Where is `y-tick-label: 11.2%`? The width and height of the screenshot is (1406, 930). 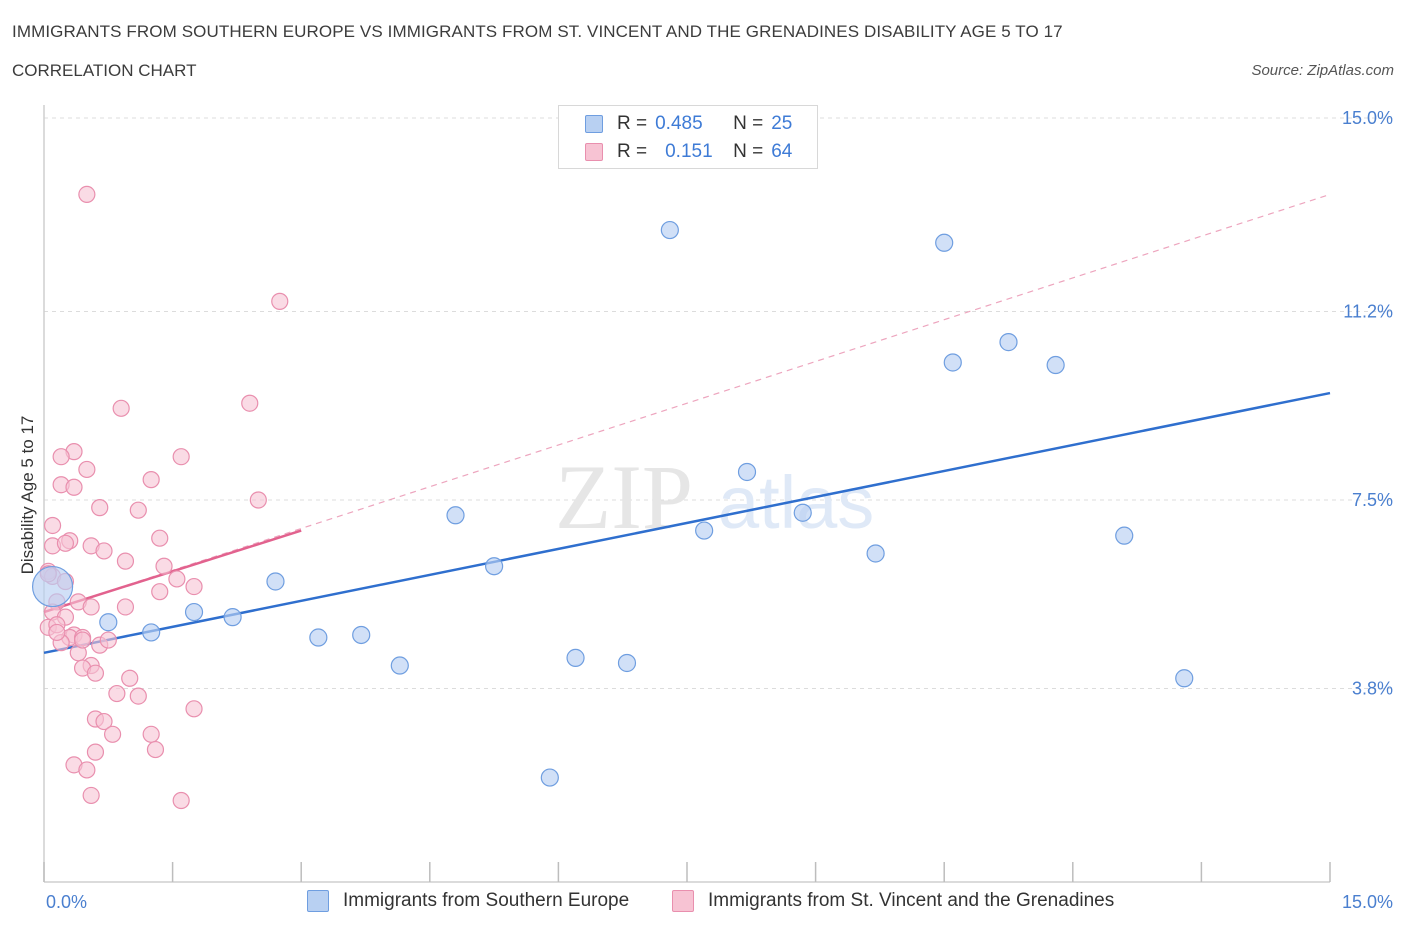
y-tick-label: 11.2% is located at coordinates (1368, 312).